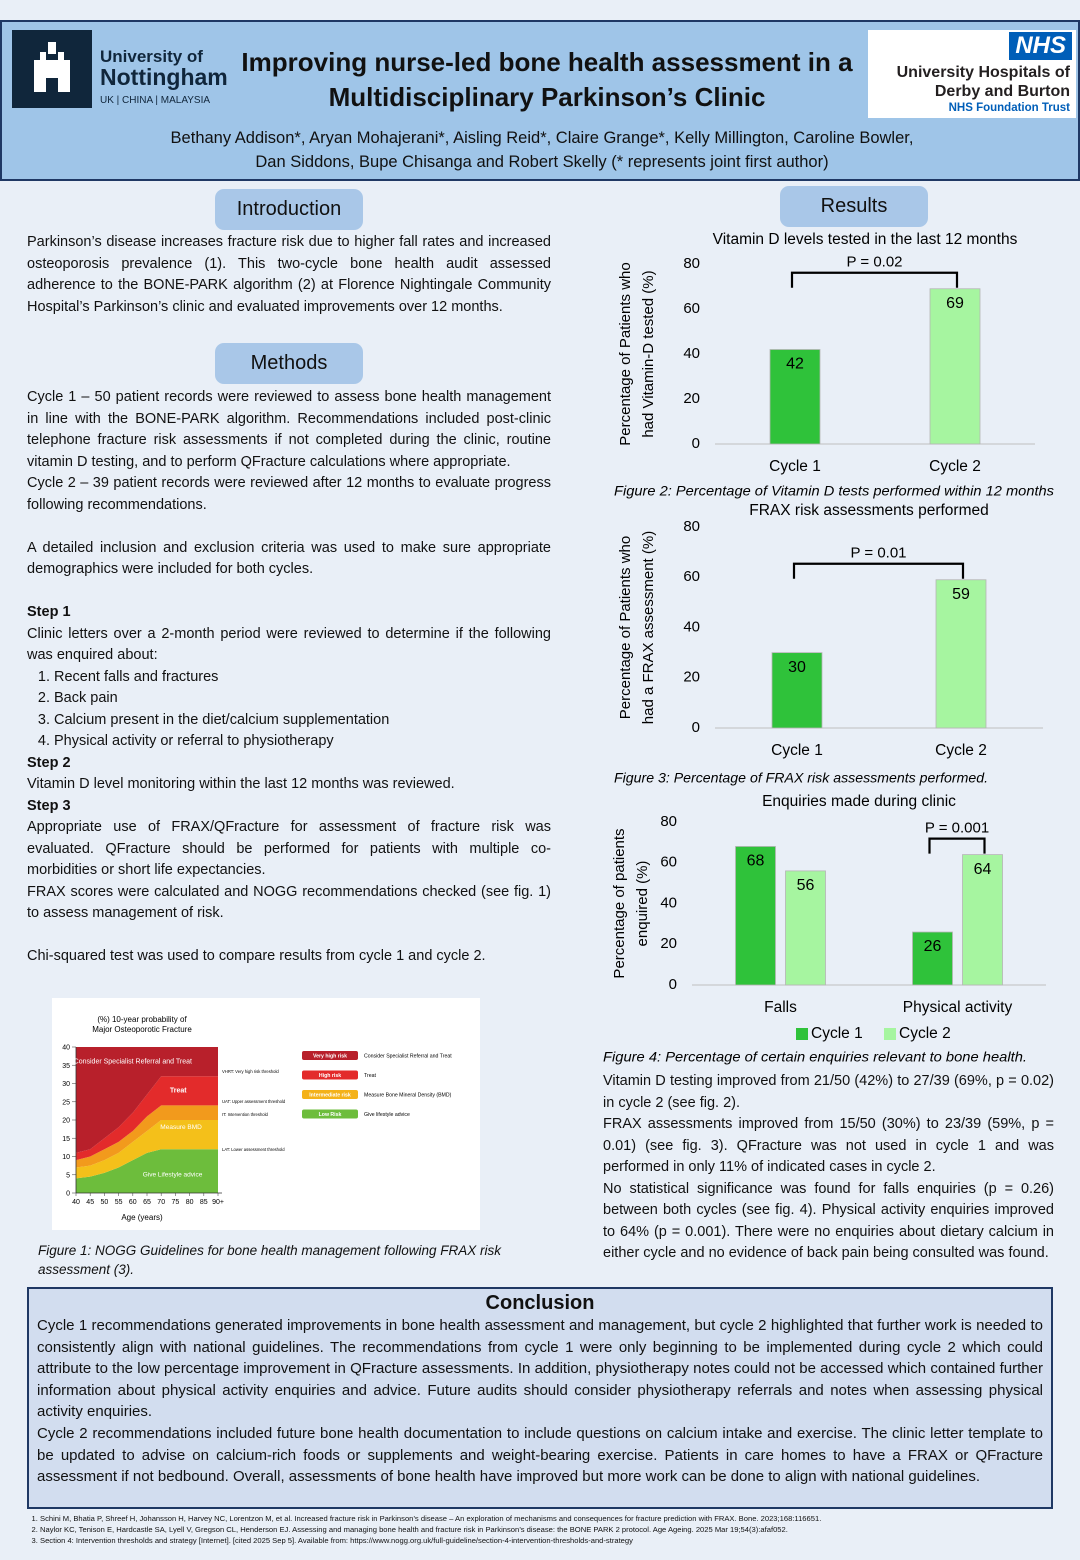 The height and width of the screenshot is (1560, 1080). I want to click on x-tick-label: 80, so click(190, 1202).